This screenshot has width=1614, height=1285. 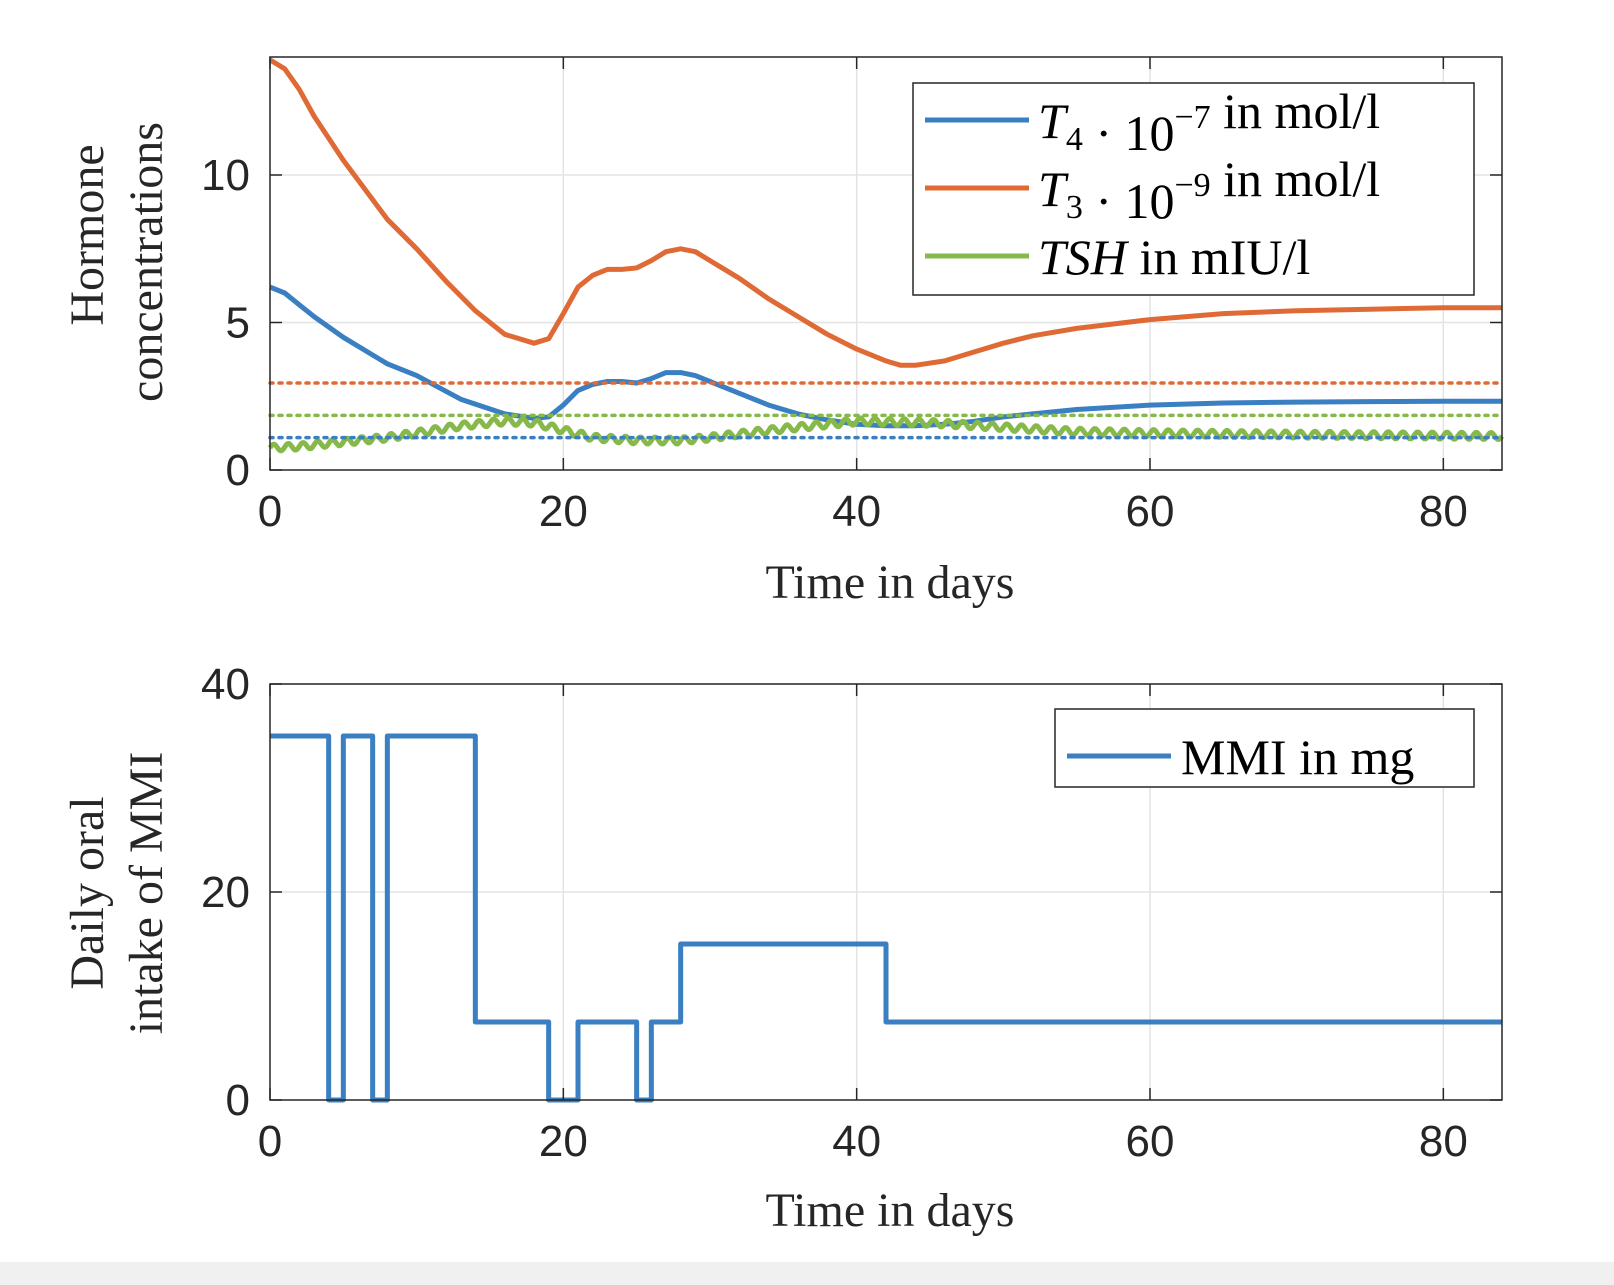 What do you see at coordinates (890, 582) in the screenshot?
I see `hormone-chart-x-label: Time in days` at bounding box center [890, 582].